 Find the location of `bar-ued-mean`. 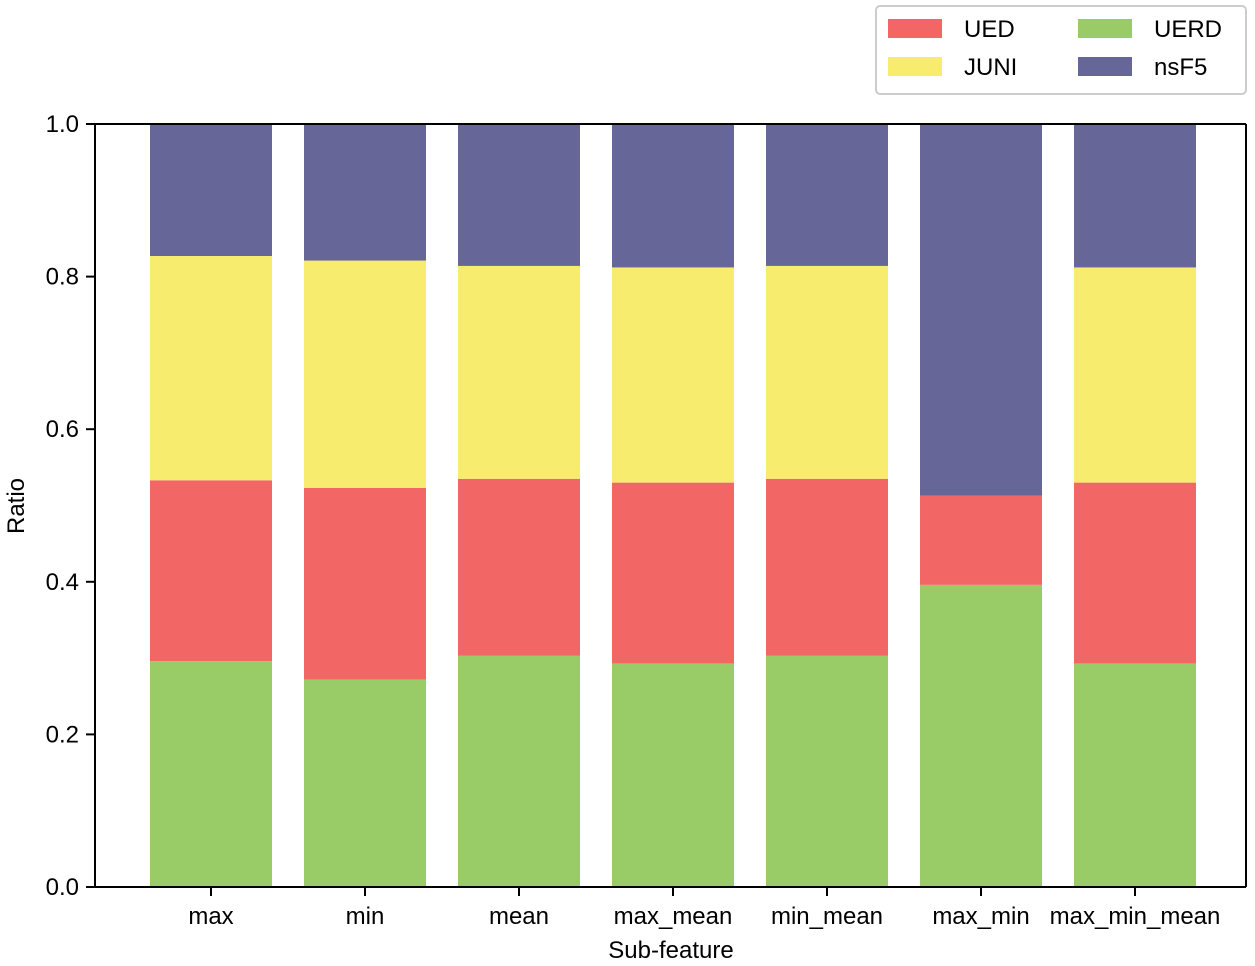

bar-ued-mean is located at coordinates (519, 567).